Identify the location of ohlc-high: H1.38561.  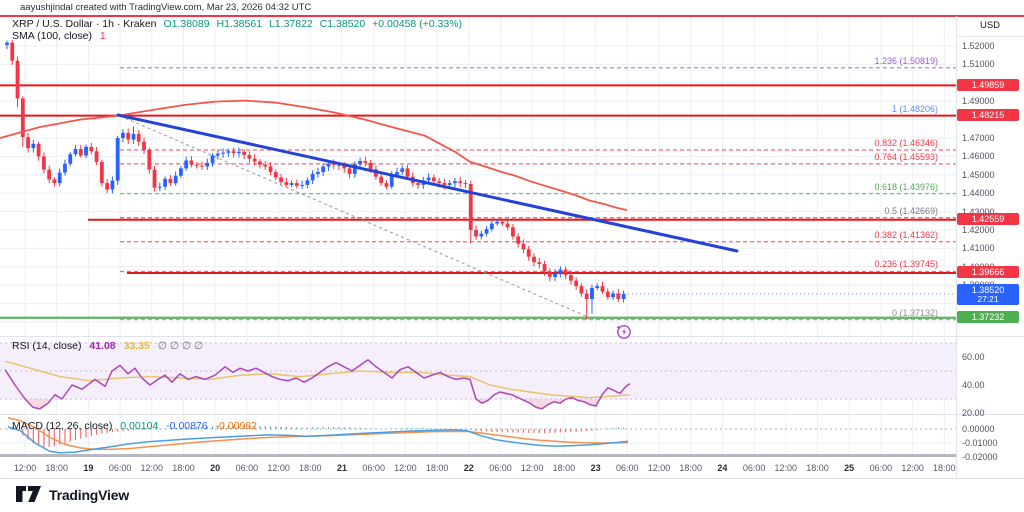
(239, 24).